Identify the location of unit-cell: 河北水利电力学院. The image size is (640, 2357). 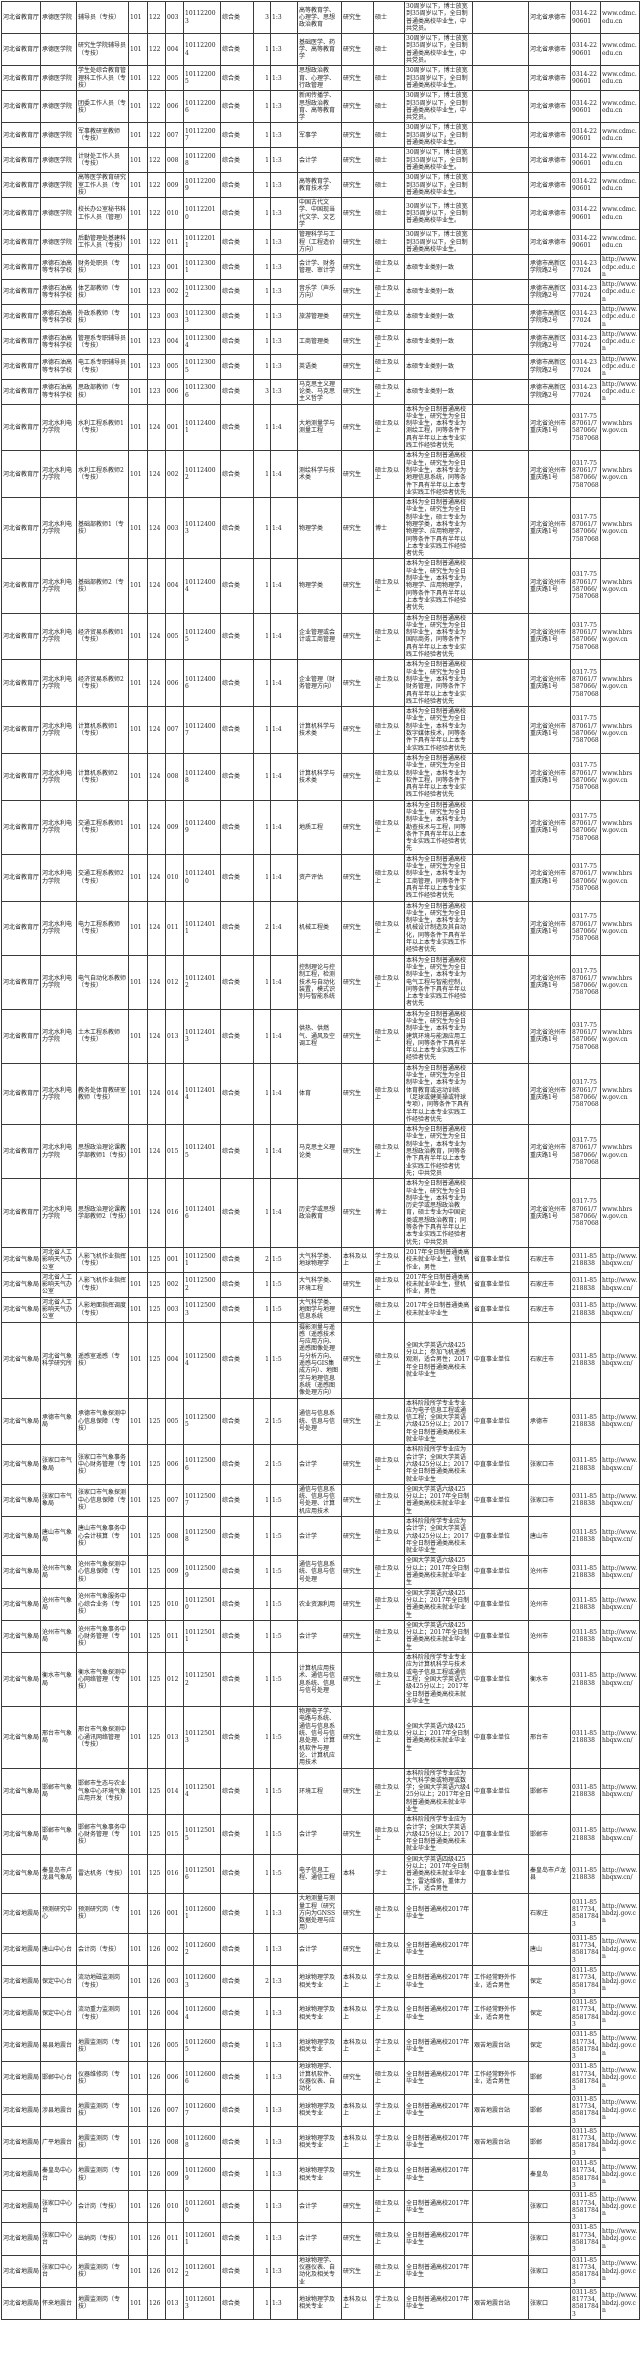
(58, 776).